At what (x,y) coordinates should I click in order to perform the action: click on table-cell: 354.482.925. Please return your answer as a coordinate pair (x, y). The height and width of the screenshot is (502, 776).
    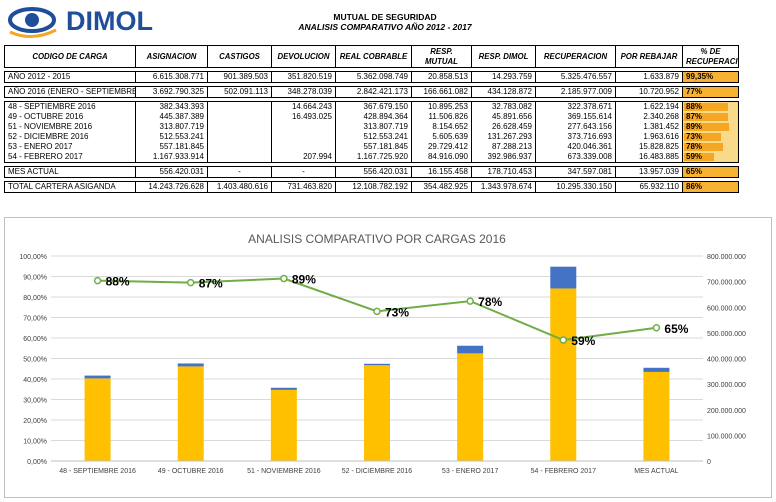
    Looking at the image, I should click on (441, 187).